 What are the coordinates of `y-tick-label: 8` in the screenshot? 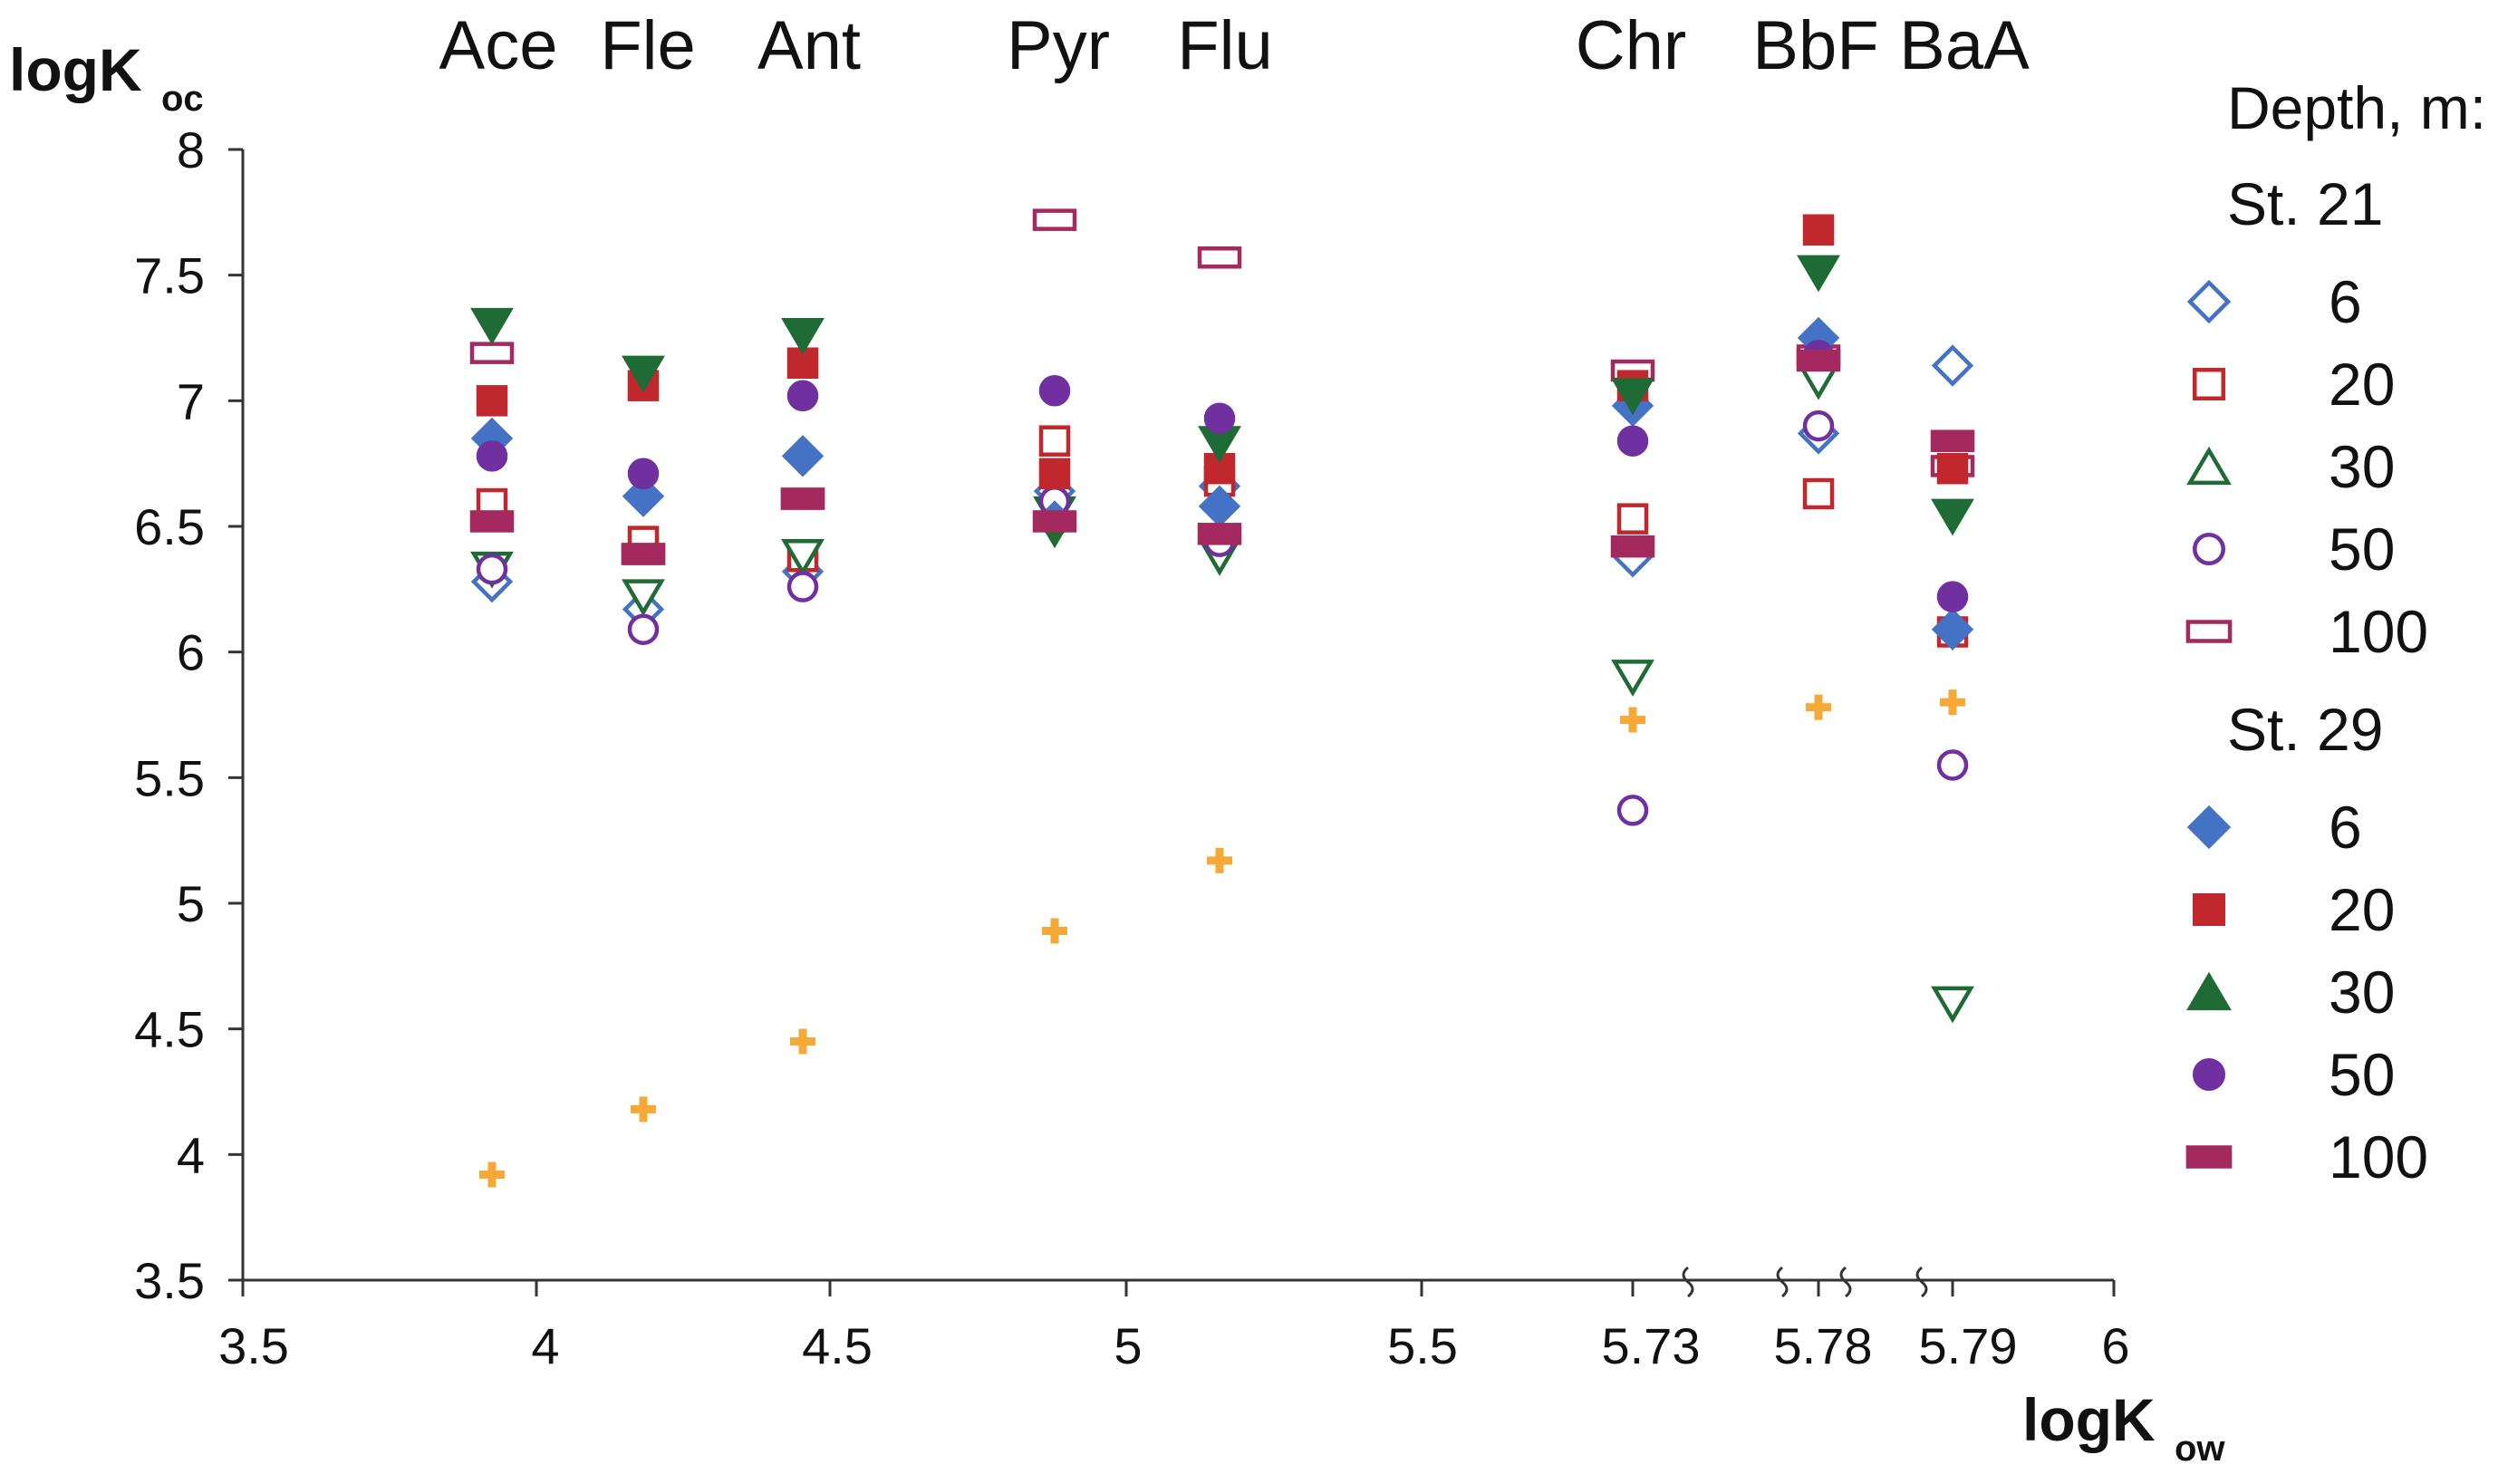 It's located at (191, 149).